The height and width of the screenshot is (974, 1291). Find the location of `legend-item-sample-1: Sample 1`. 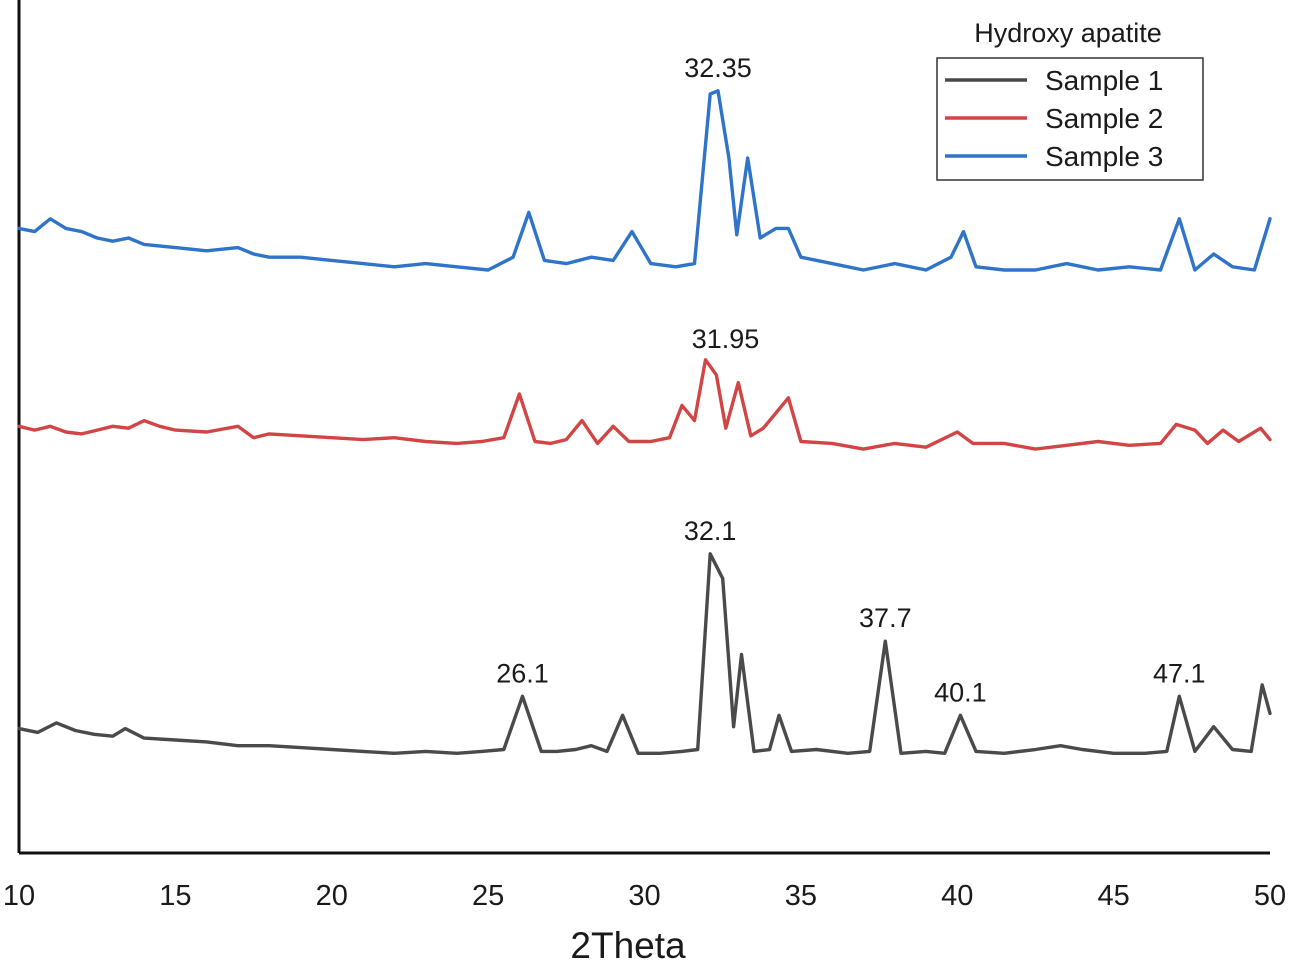

legend-item-sample-1: Sample 1 is located at coordinates (1054, 80).